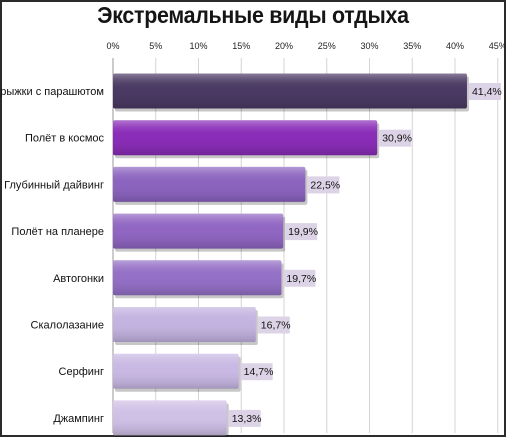 This screenshot has height=437, width=506. I want to click on category-label: Полёт в космос, so click(65, 139).